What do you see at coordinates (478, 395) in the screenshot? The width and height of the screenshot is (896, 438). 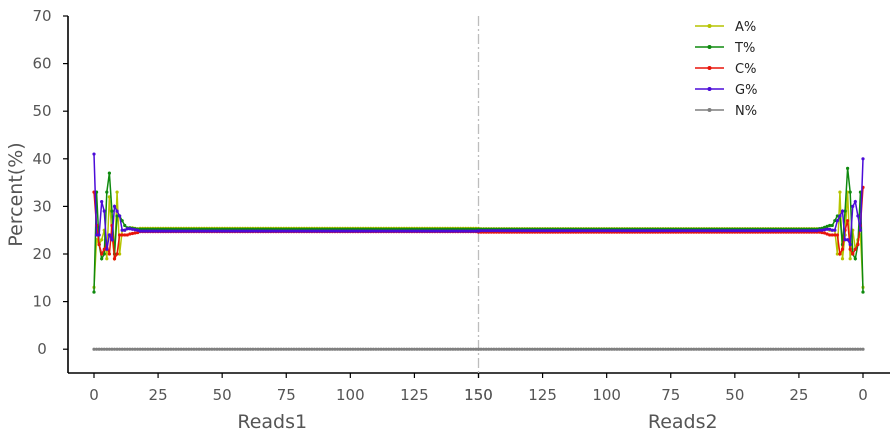 I see `x-tick-label-reads1: 150` at bounding box center [478, 395].